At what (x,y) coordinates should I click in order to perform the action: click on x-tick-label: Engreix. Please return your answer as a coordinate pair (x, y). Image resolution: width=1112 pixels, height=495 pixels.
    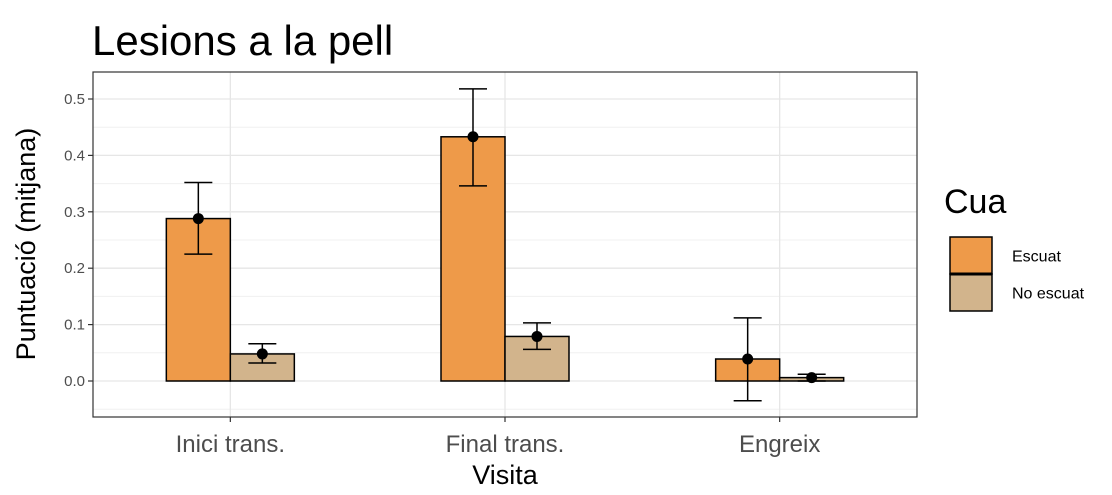
    Looking at the image, I should click on (779, 444).